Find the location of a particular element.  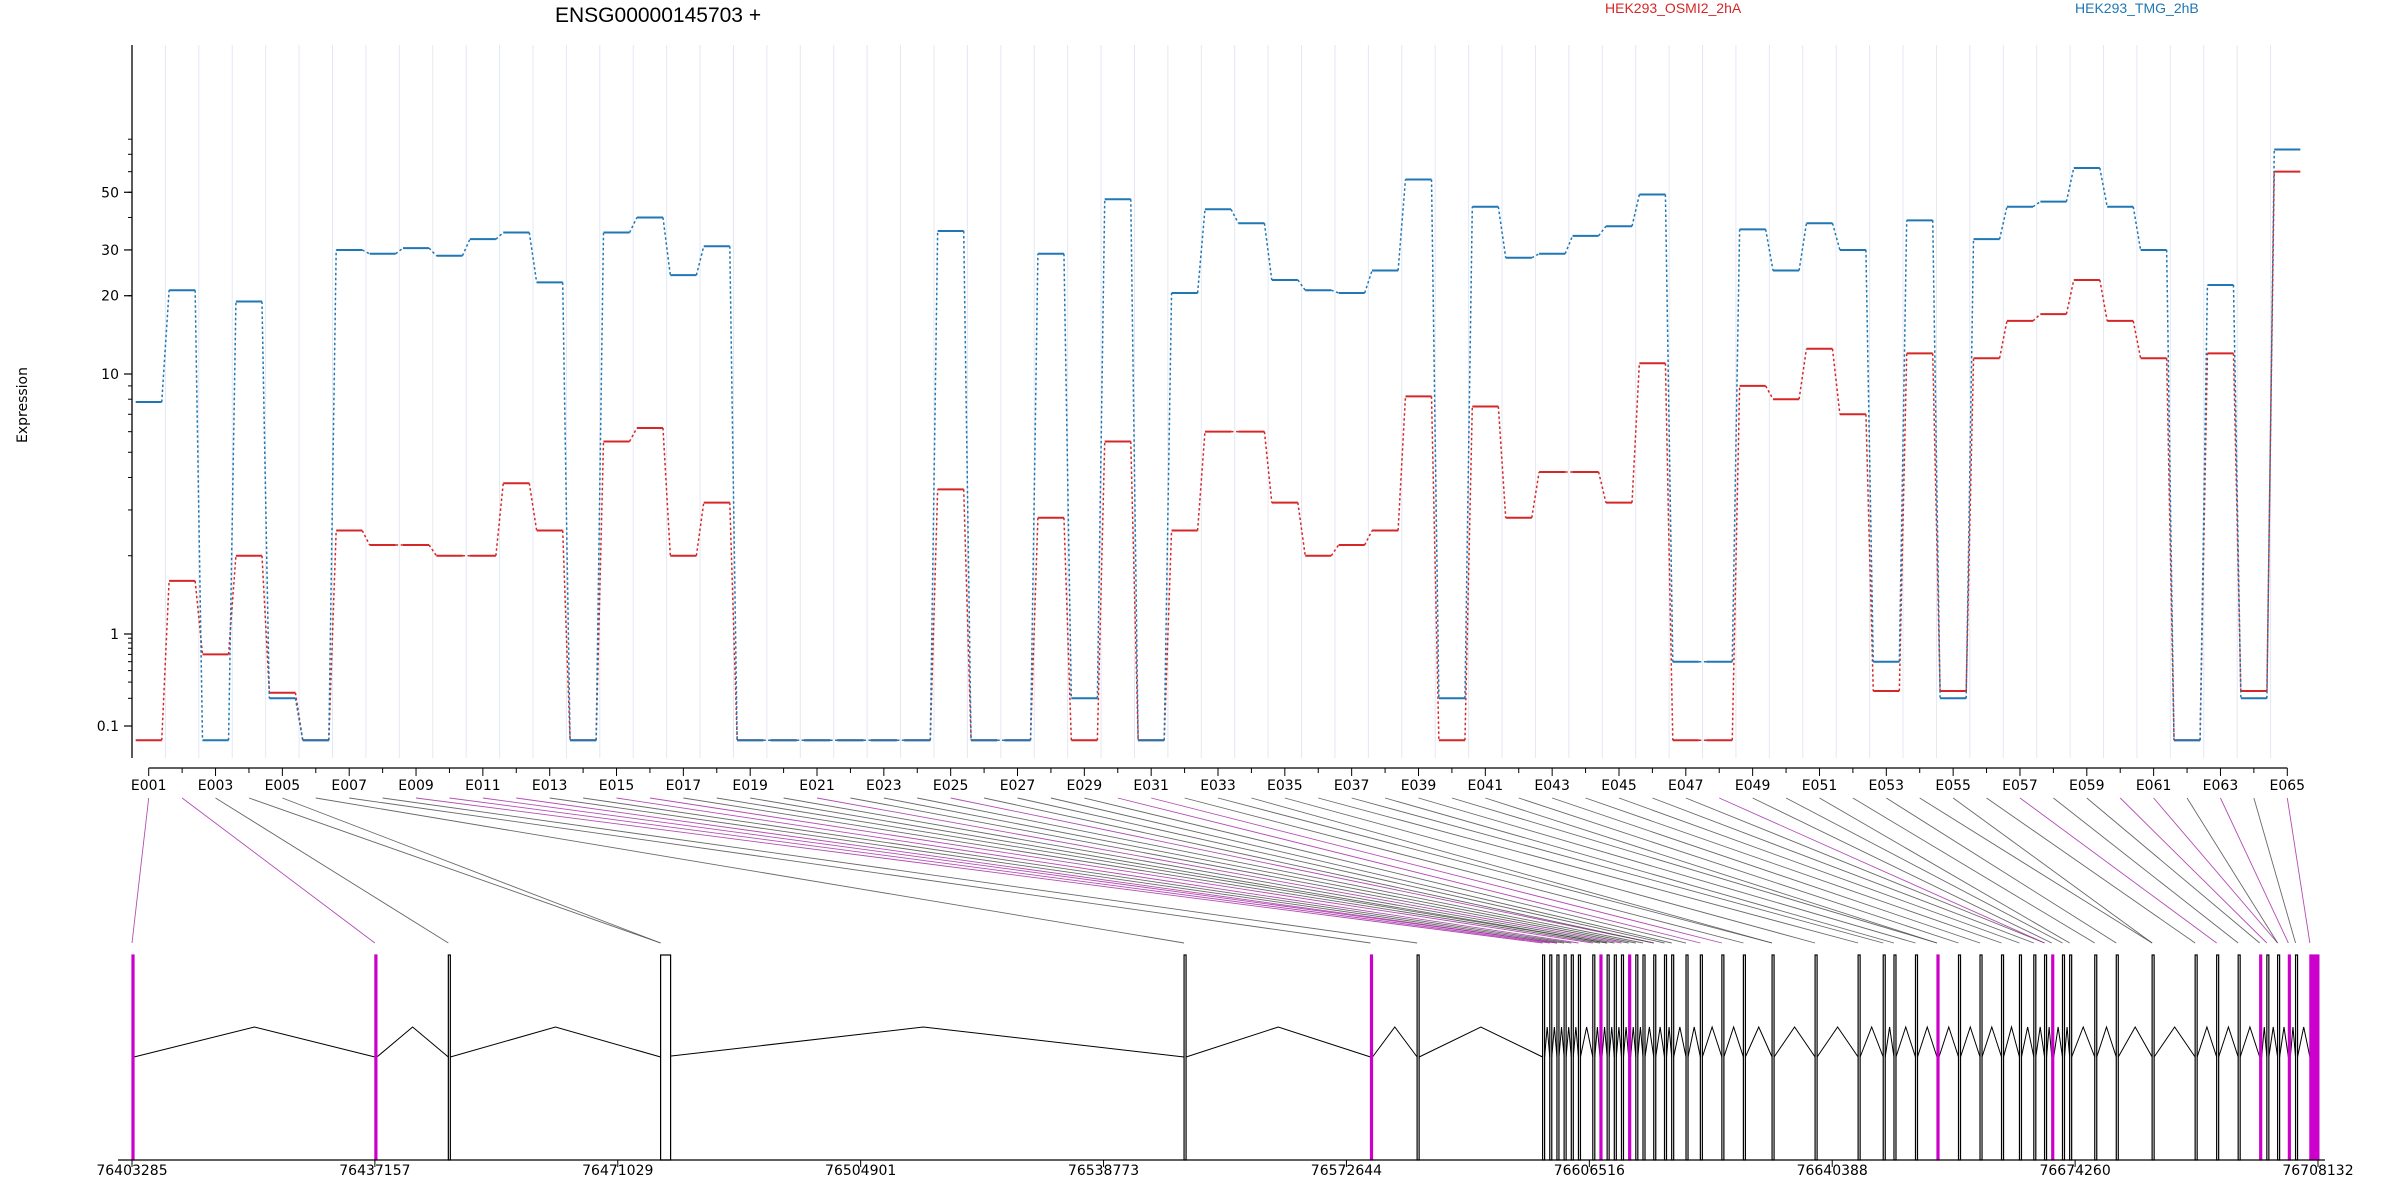

genomic-coordinate-label: 76504901 is located at coordinates (860, 1171).